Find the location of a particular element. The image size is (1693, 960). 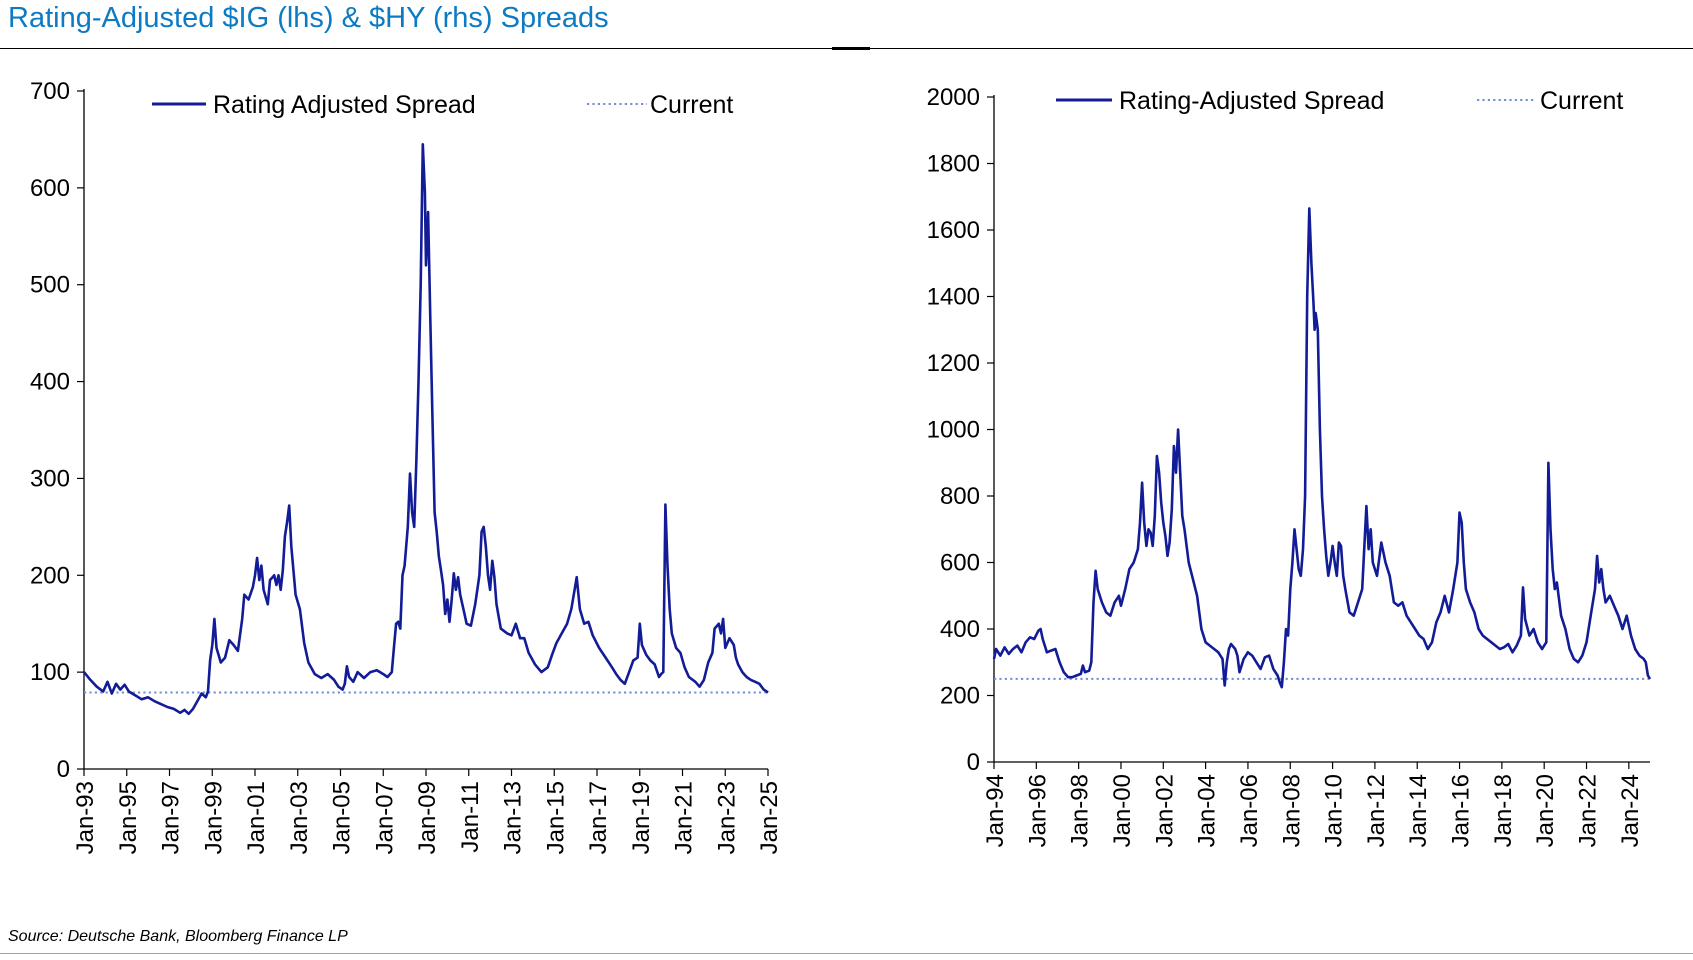

hy-x-tick-label: Jan-94 is located at coordinates (995, 810).